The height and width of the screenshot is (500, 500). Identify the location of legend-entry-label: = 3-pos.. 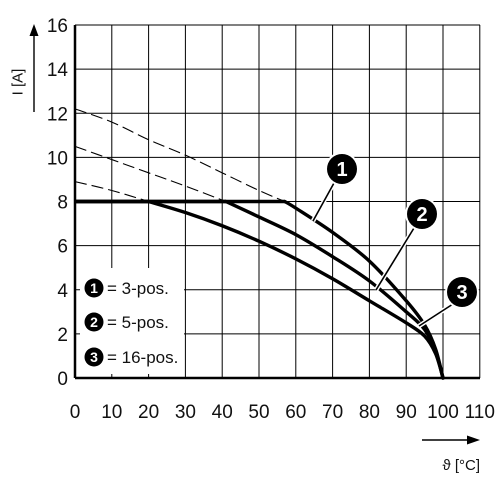
(138, 288).